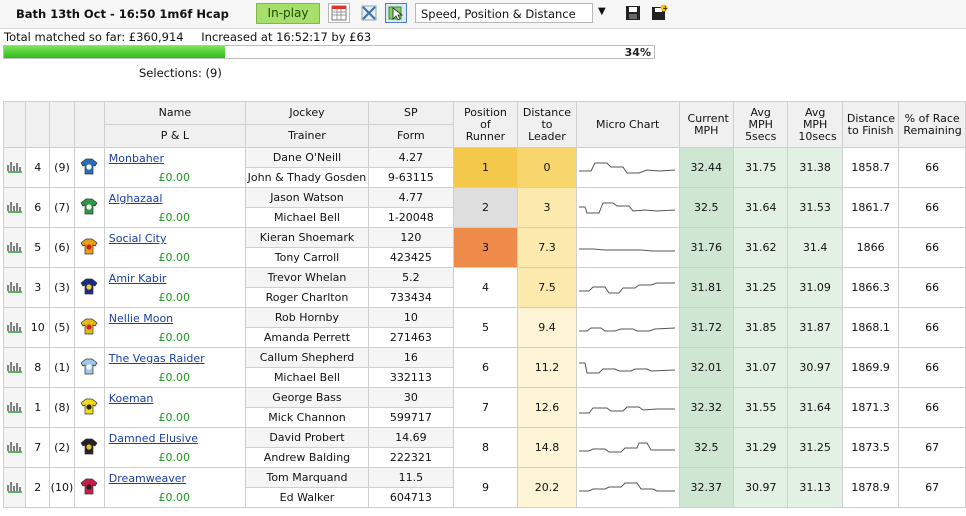 This screenshot has width=966, height=516. Describe the element at coordinates (410, 237) in the screenshot. I see `runner-sp: 120` at that location.